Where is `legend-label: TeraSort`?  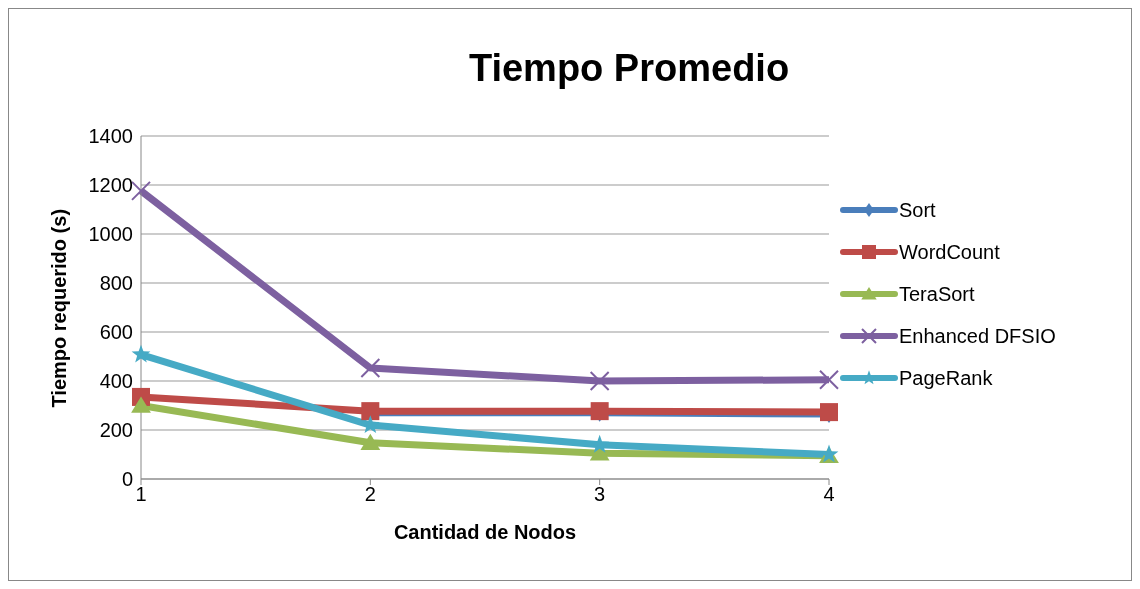
legend-label: TeraSort is located at coordinates (937, 294).